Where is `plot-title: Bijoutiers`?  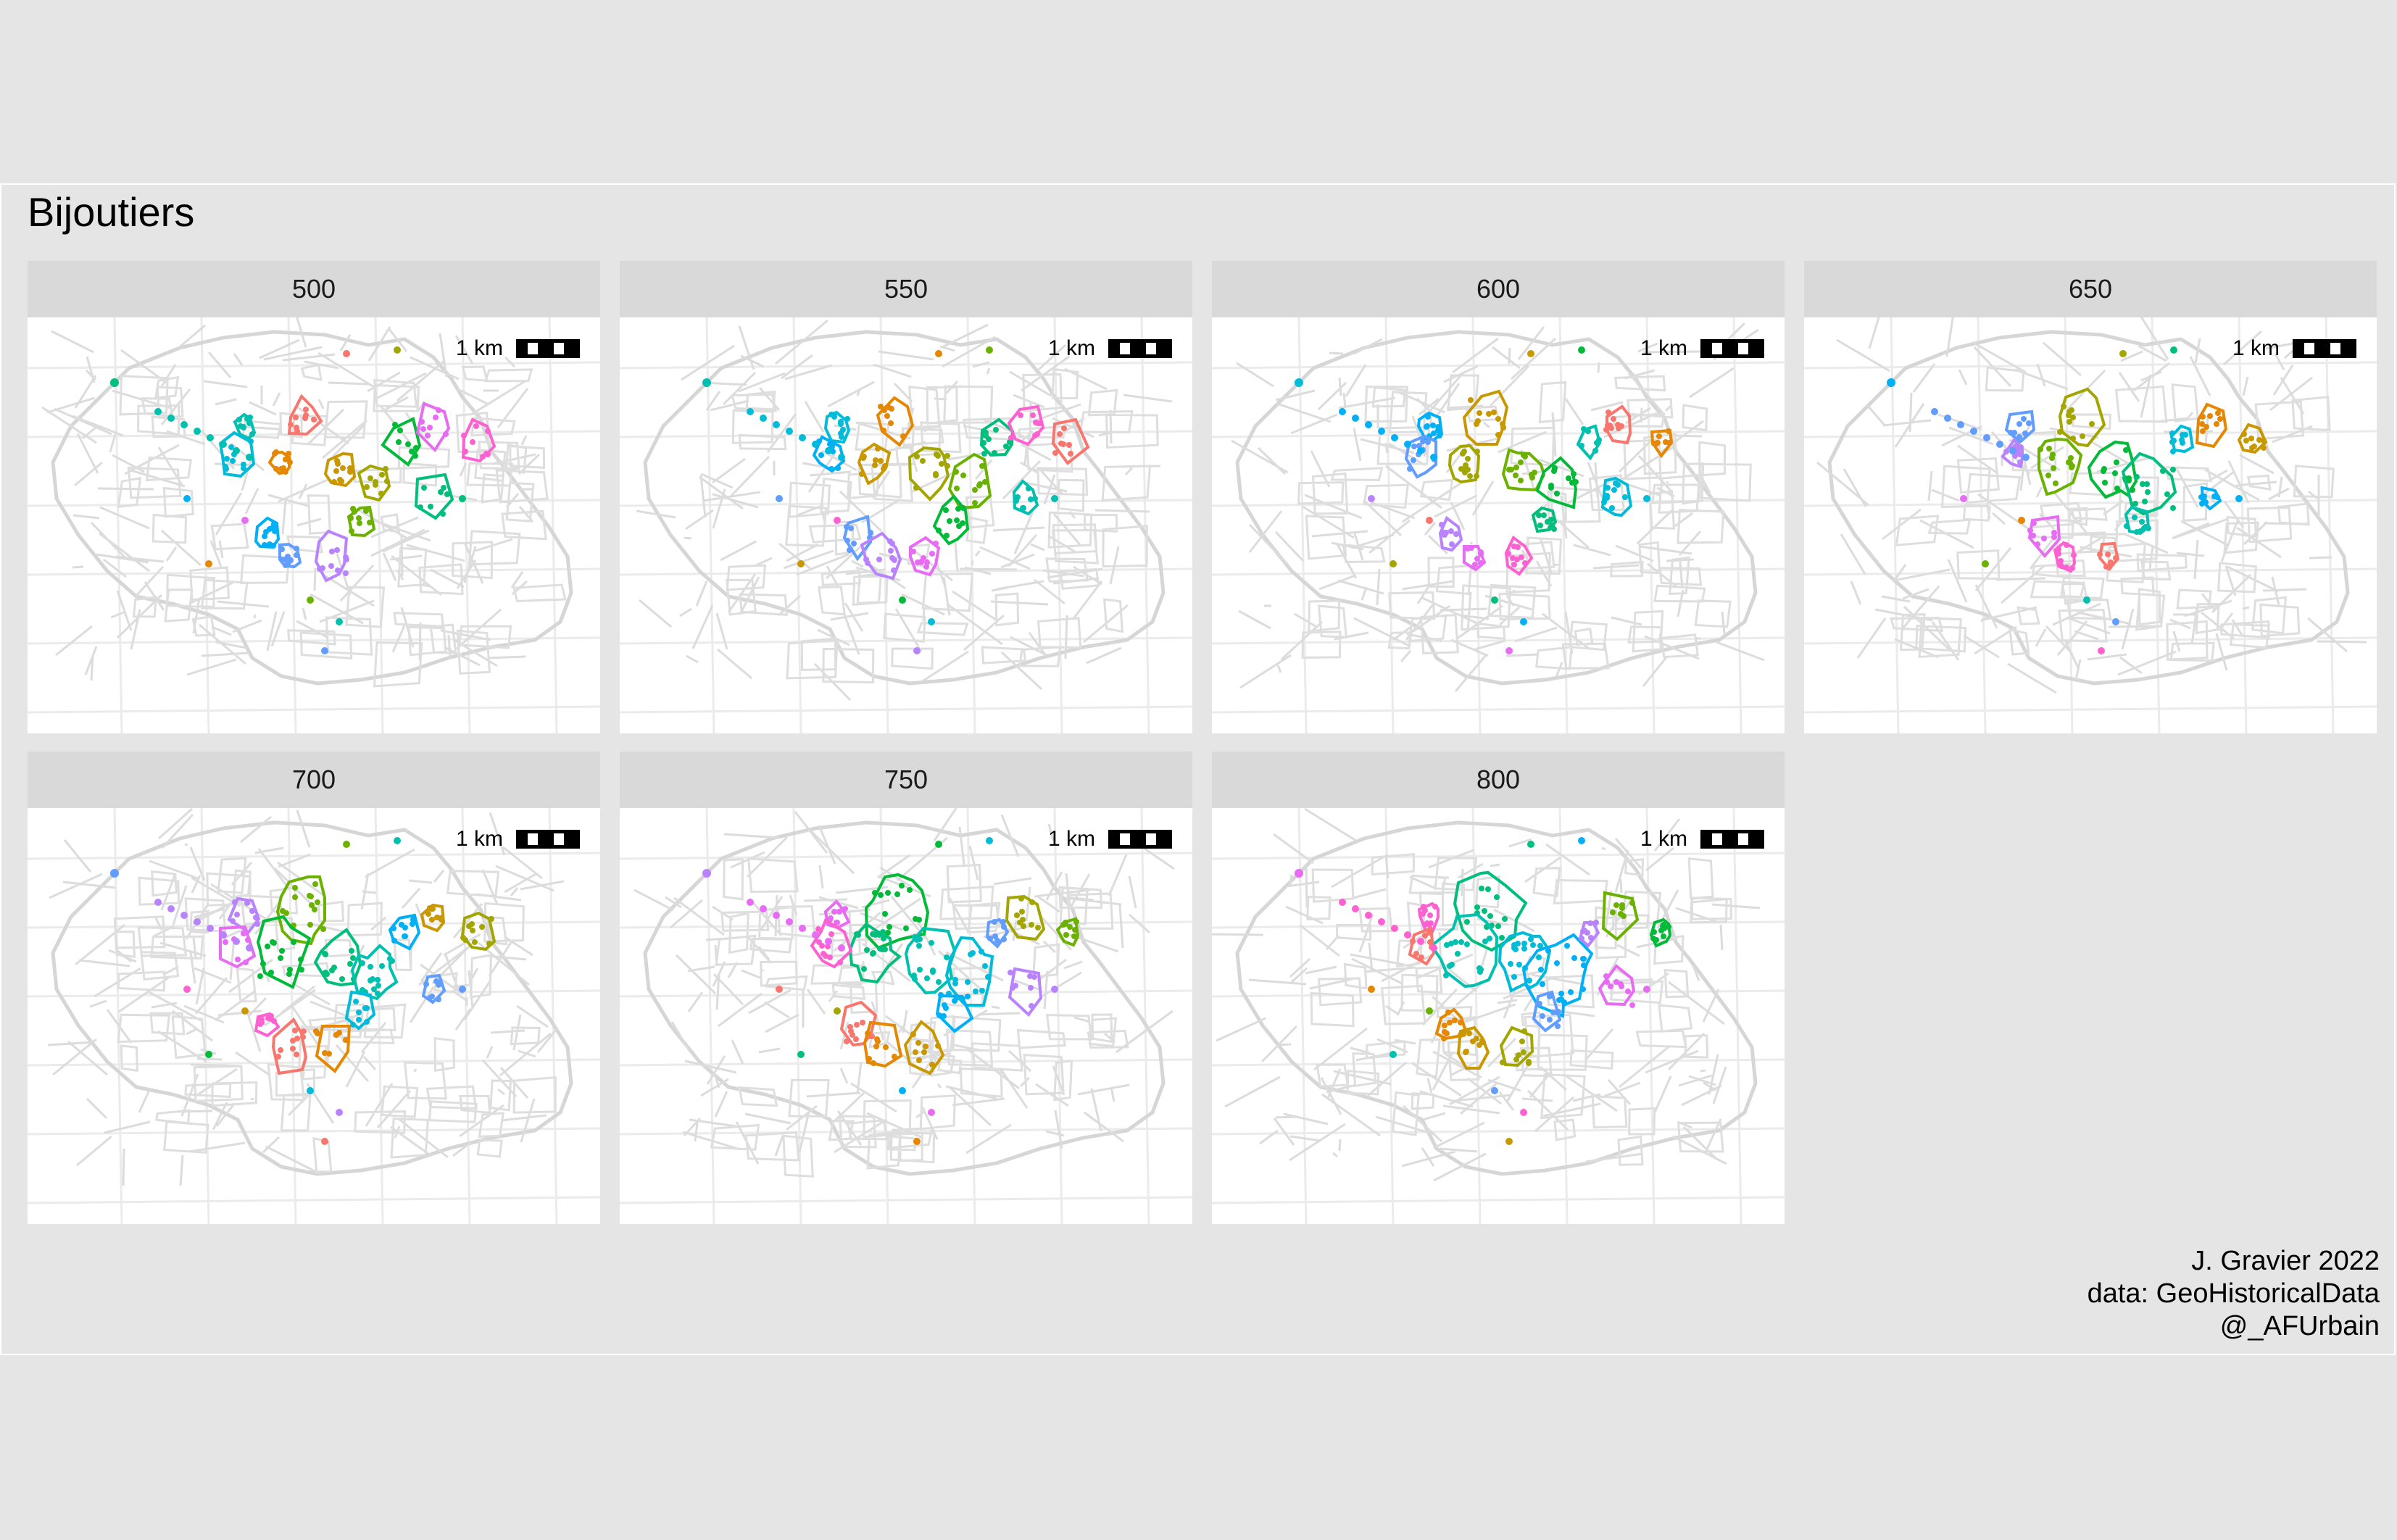
plot-title: Bijoutiers is located at coordinates (111, 212).